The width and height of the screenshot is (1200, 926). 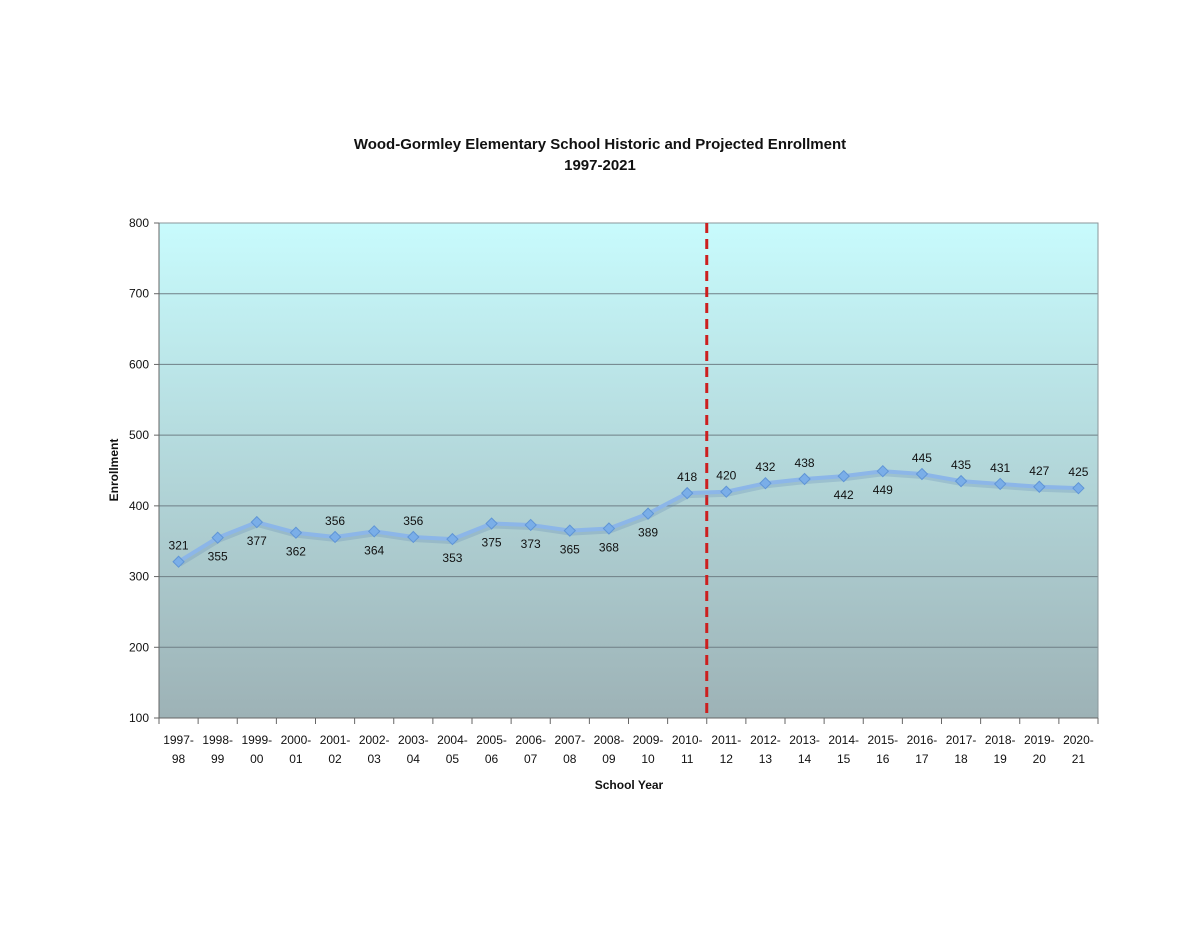 What do you see at coordinates (257, 759) in the screenshot?
I see `x-tick-label: 00` at bounding box center [257, 759].